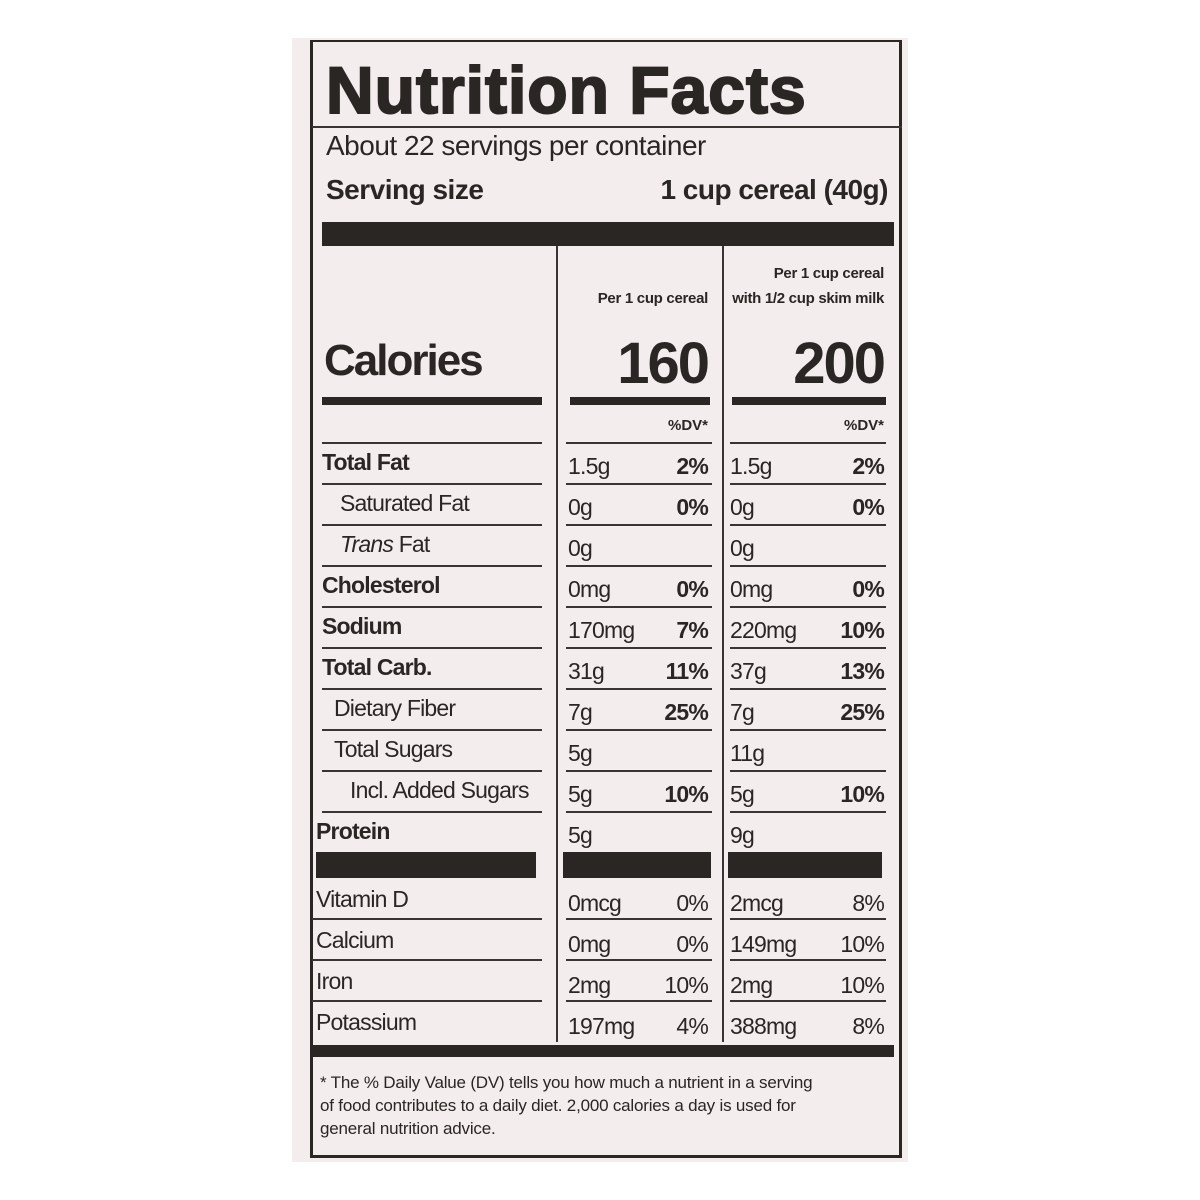 The width and height of the screenshot is (1200, 1200). Describe the element at coordinates (751, 985) in the screenshot. I see `amount: 2mg` at that location.